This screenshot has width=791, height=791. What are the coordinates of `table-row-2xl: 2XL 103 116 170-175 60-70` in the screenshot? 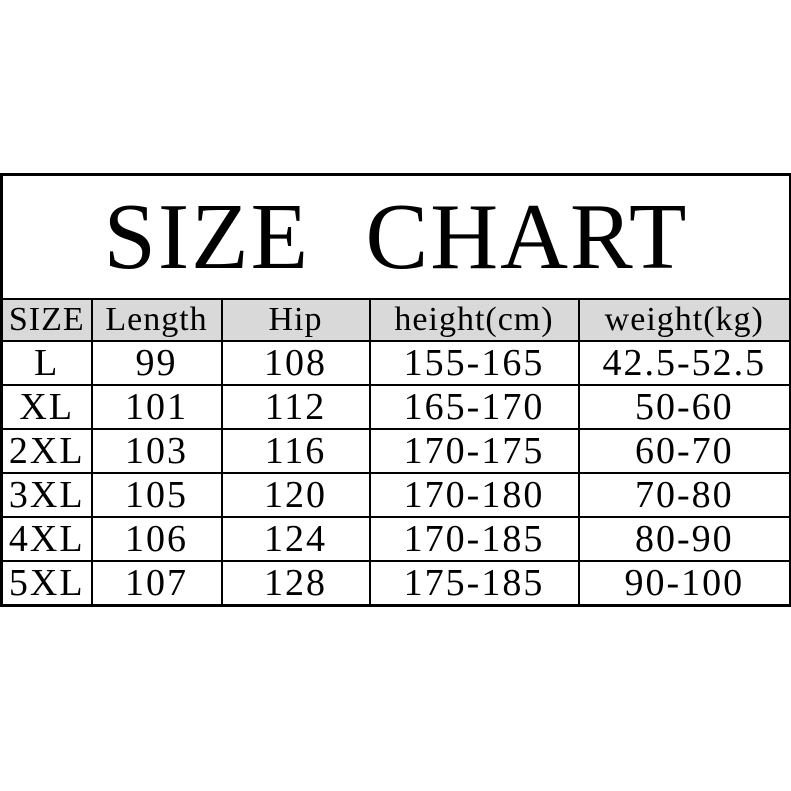 It's located at (395, 451).